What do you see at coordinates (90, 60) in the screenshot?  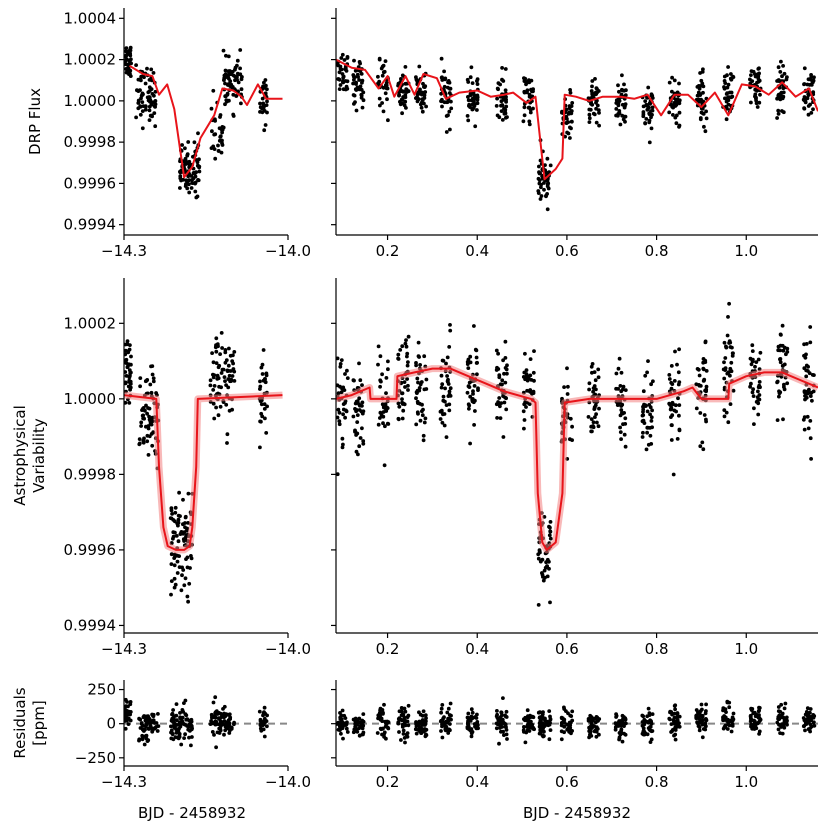 I see `y-tick-label: 1.0002` at bounding box center [90, 60].